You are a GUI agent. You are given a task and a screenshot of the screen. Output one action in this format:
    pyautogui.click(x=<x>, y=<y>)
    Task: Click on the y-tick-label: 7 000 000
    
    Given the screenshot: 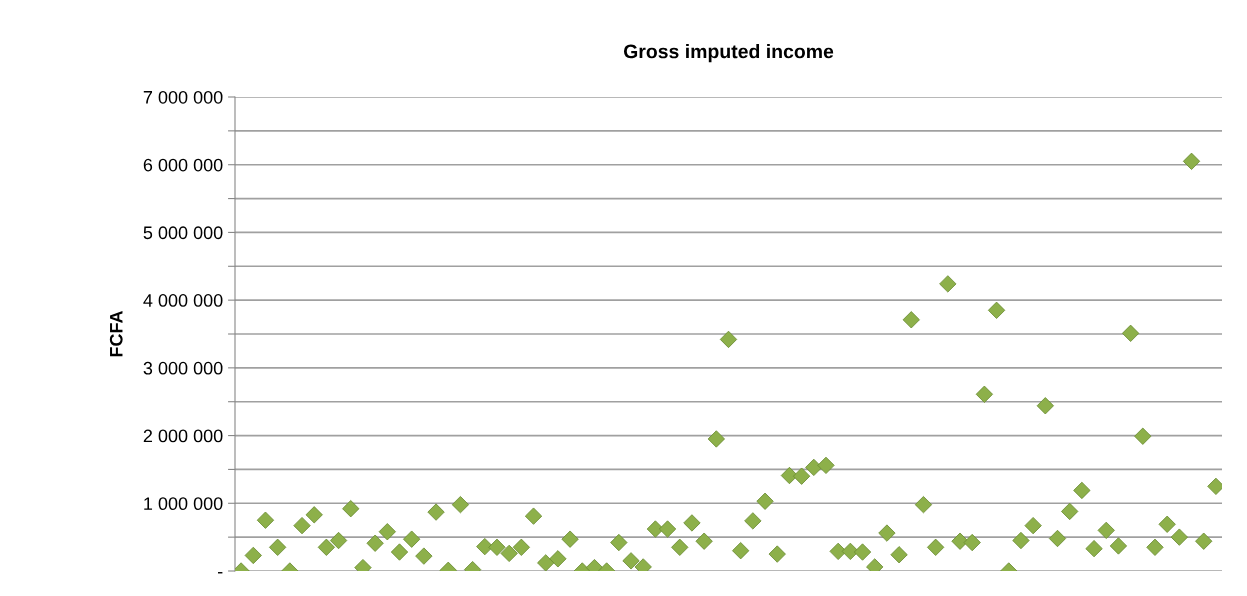 What is the action you would take?
    pyautogui.click(x=183, y=97)
    